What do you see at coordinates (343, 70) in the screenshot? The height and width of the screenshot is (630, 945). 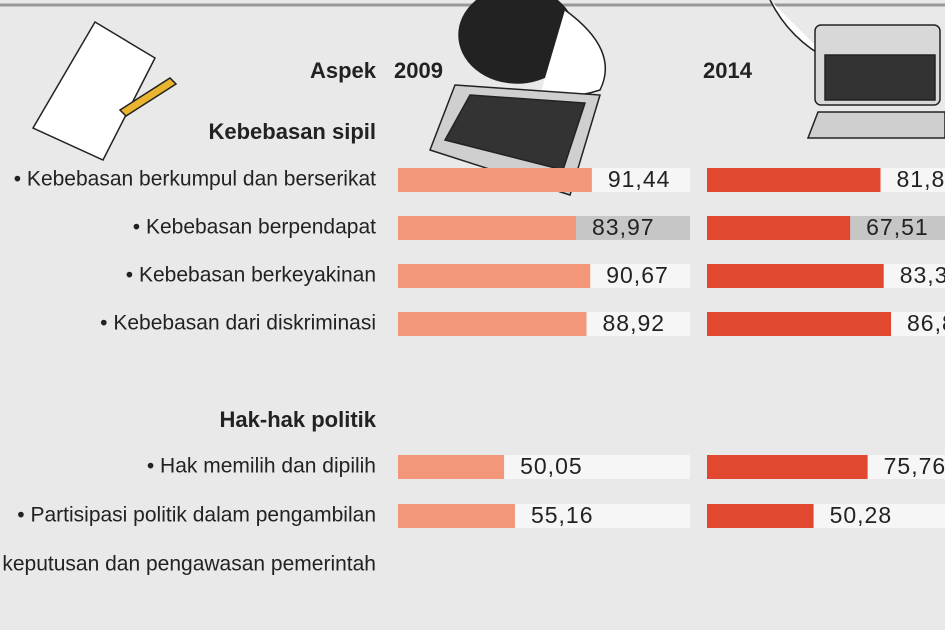 I see `header: Aspek` at bounding box center [343, 70].